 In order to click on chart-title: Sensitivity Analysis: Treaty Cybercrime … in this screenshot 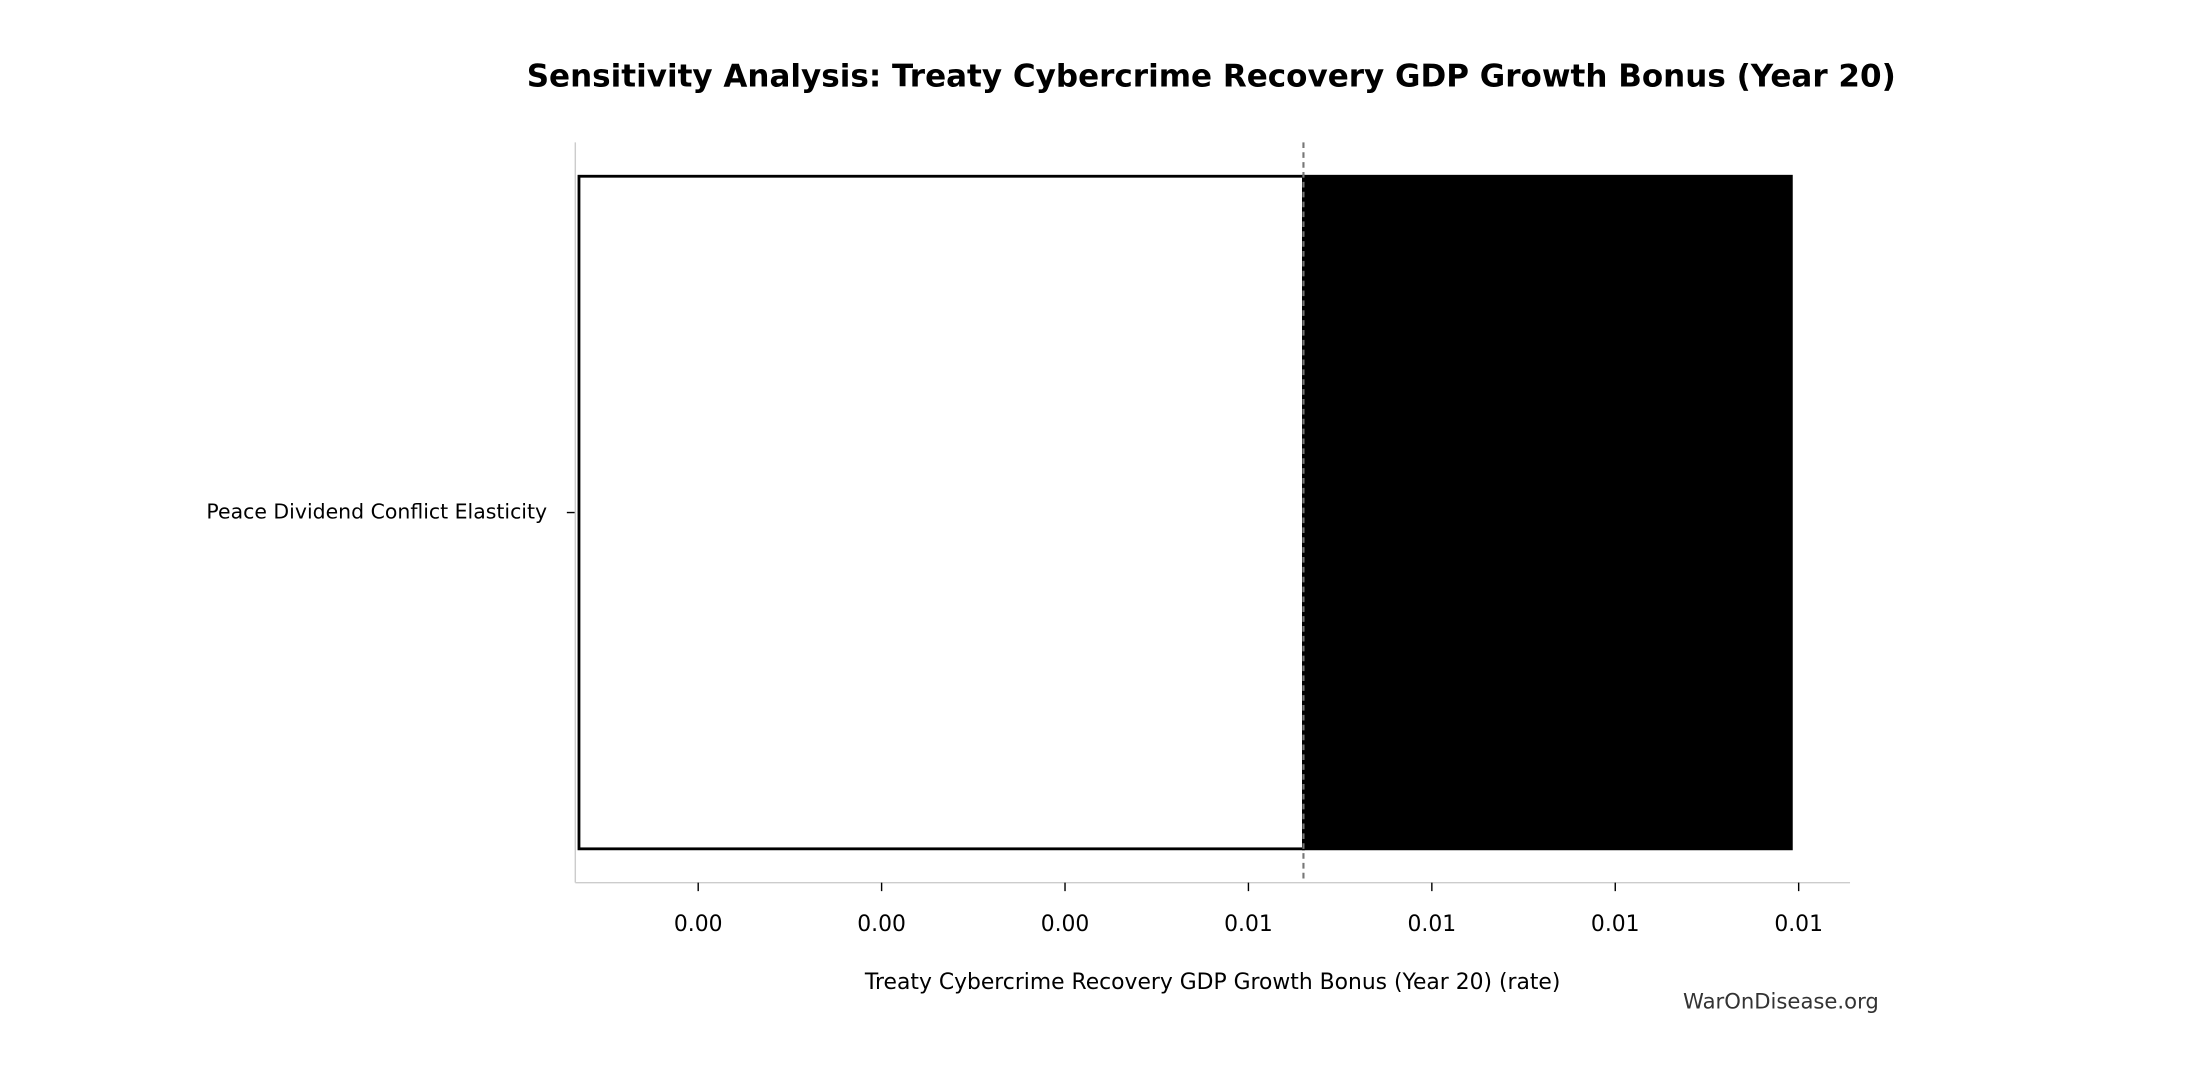, I will do `click(1211, 77)`.